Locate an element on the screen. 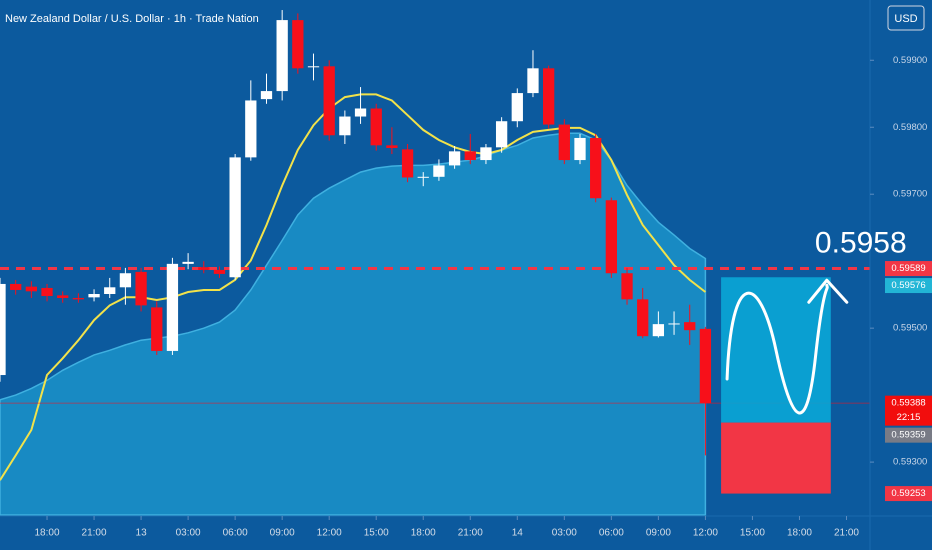  price-tag-label: 0.59576 is located at coordinates (908, 285).